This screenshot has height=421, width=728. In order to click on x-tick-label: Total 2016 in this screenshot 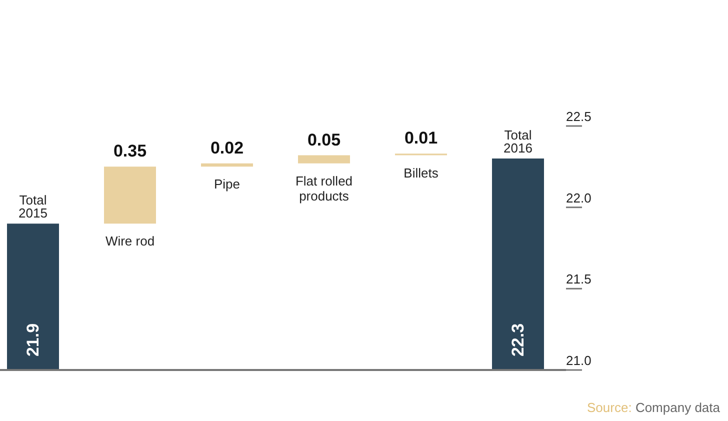, I will do `click(518, 142)`.